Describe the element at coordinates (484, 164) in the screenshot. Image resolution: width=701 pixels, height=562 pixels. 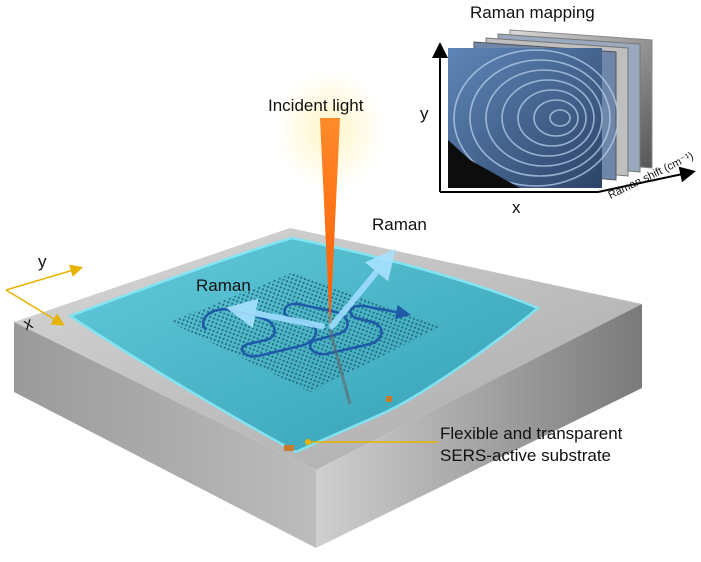
I see `fingerprint-dark-corner` at that location.